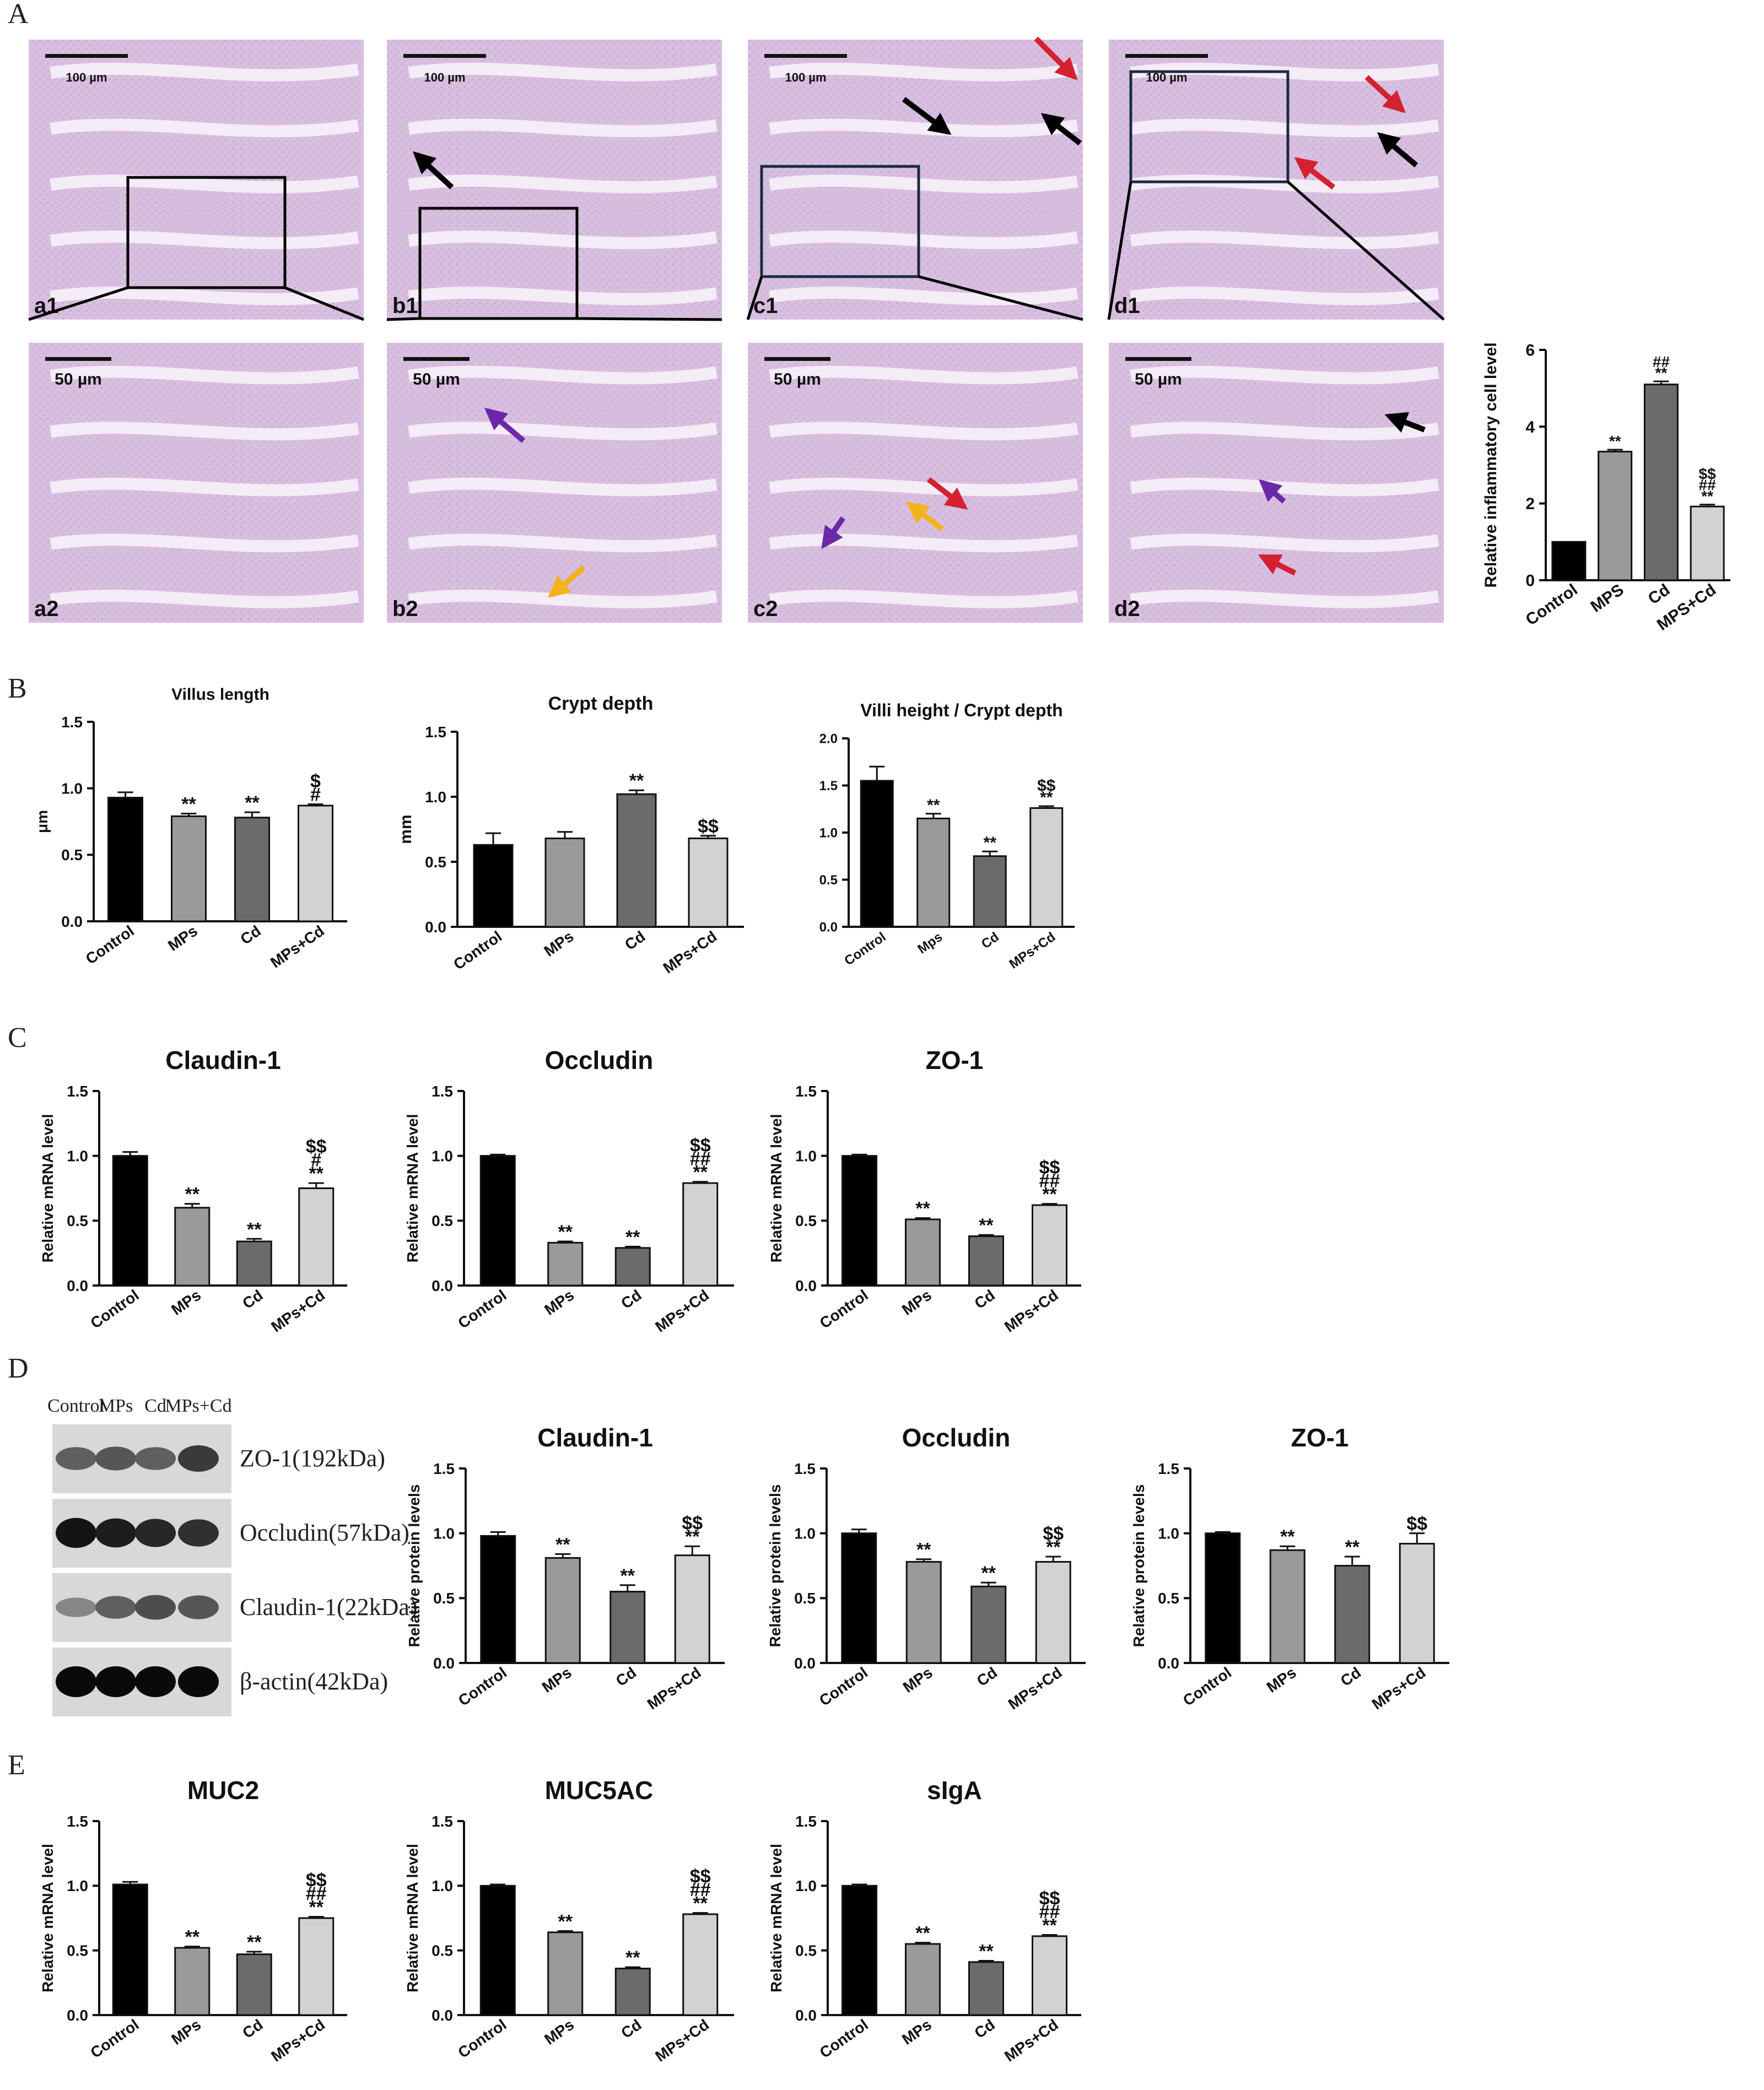 The height and width of the screenshot is (2090, 1764). Describe the element at coordinates (1127, 306) in the screenshot. I see `micrograph-label: d1` at that location.